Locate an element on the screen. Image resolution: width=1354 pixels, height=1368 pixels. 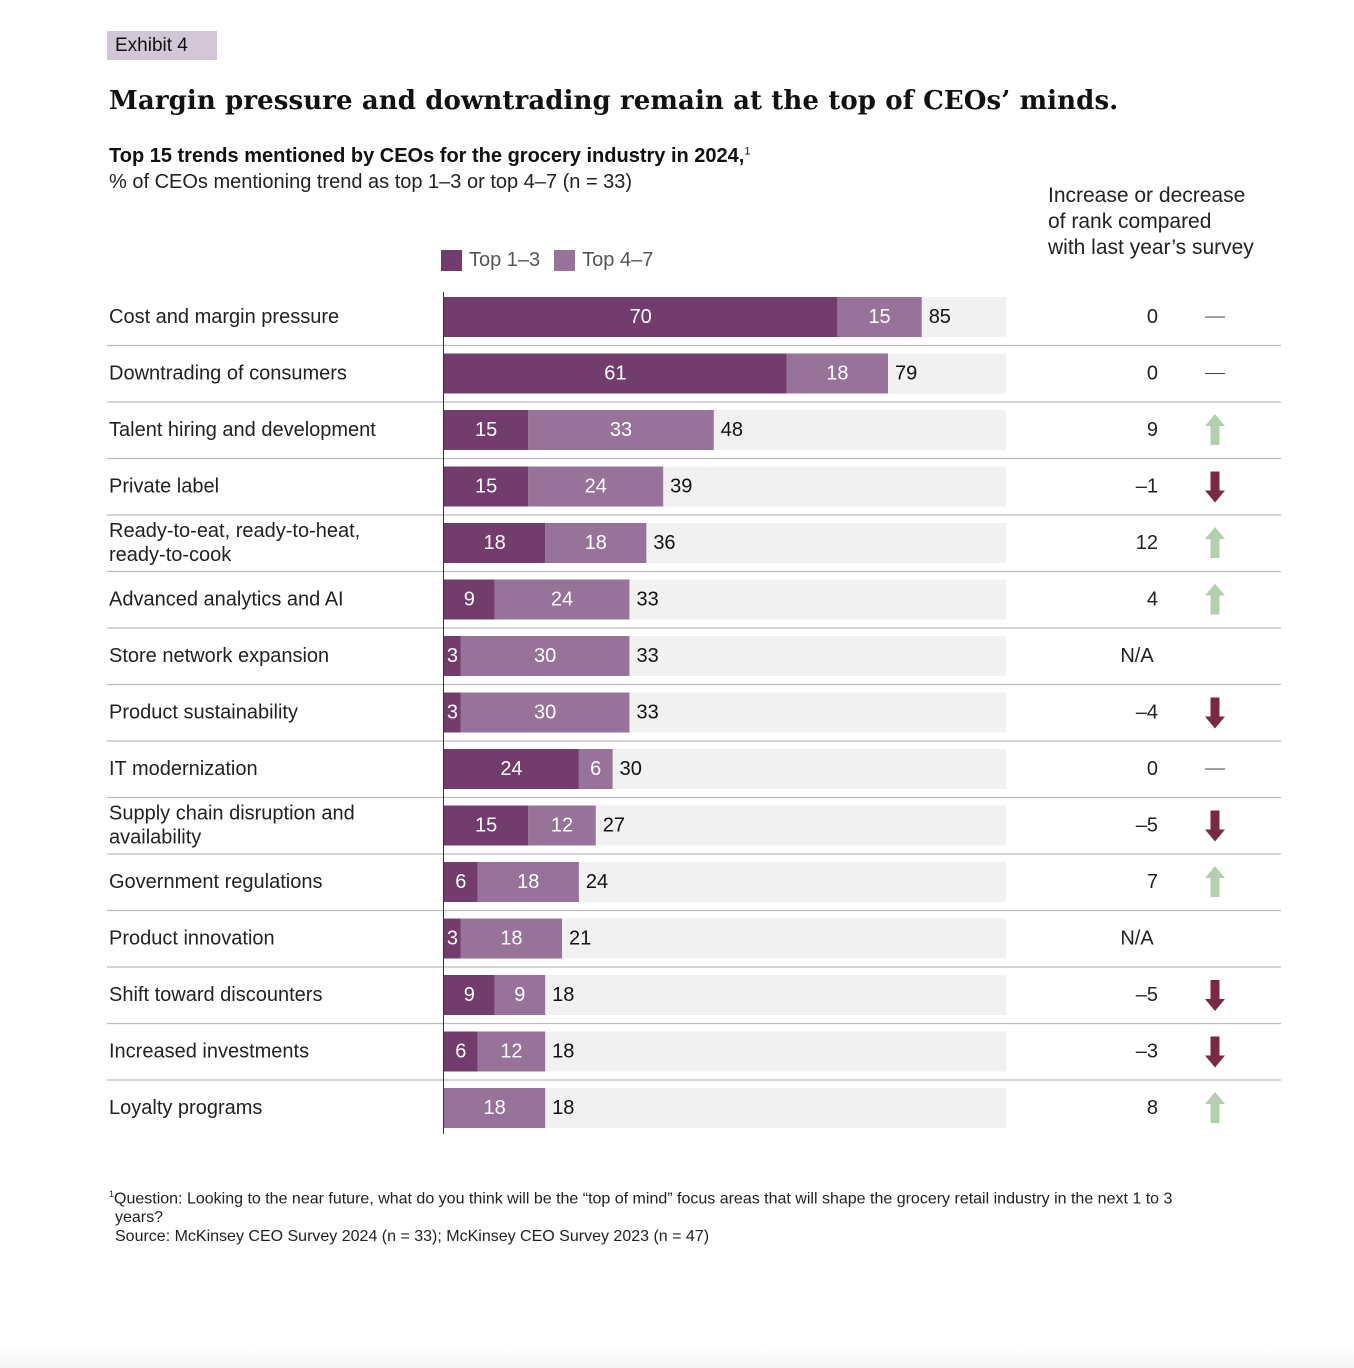
category-label: Talent hiring and development is located at coordinates (242, 430).